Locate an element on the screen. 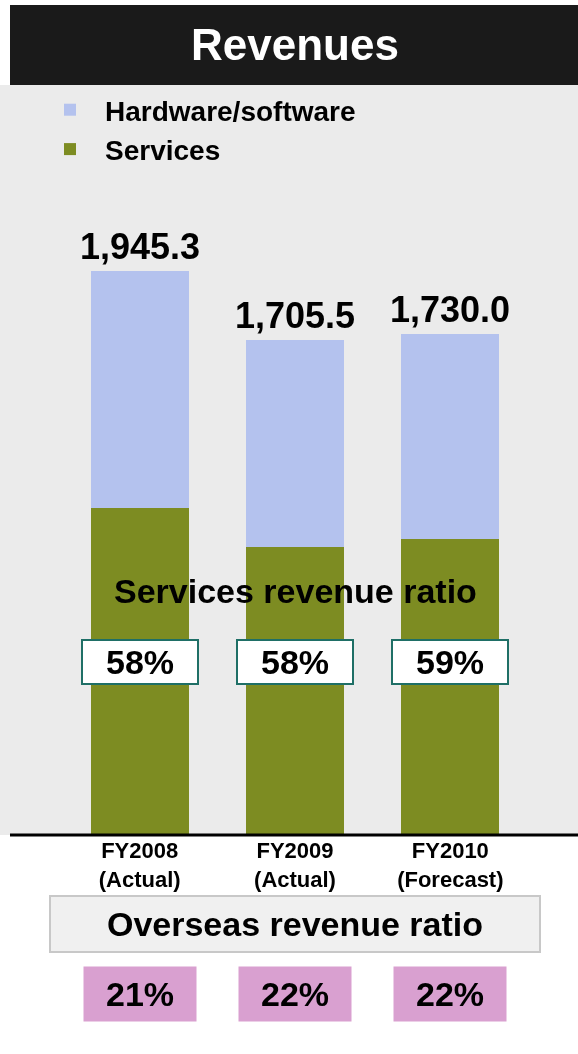  annotation: 1,705.5 is located at coordinates (295, 315).